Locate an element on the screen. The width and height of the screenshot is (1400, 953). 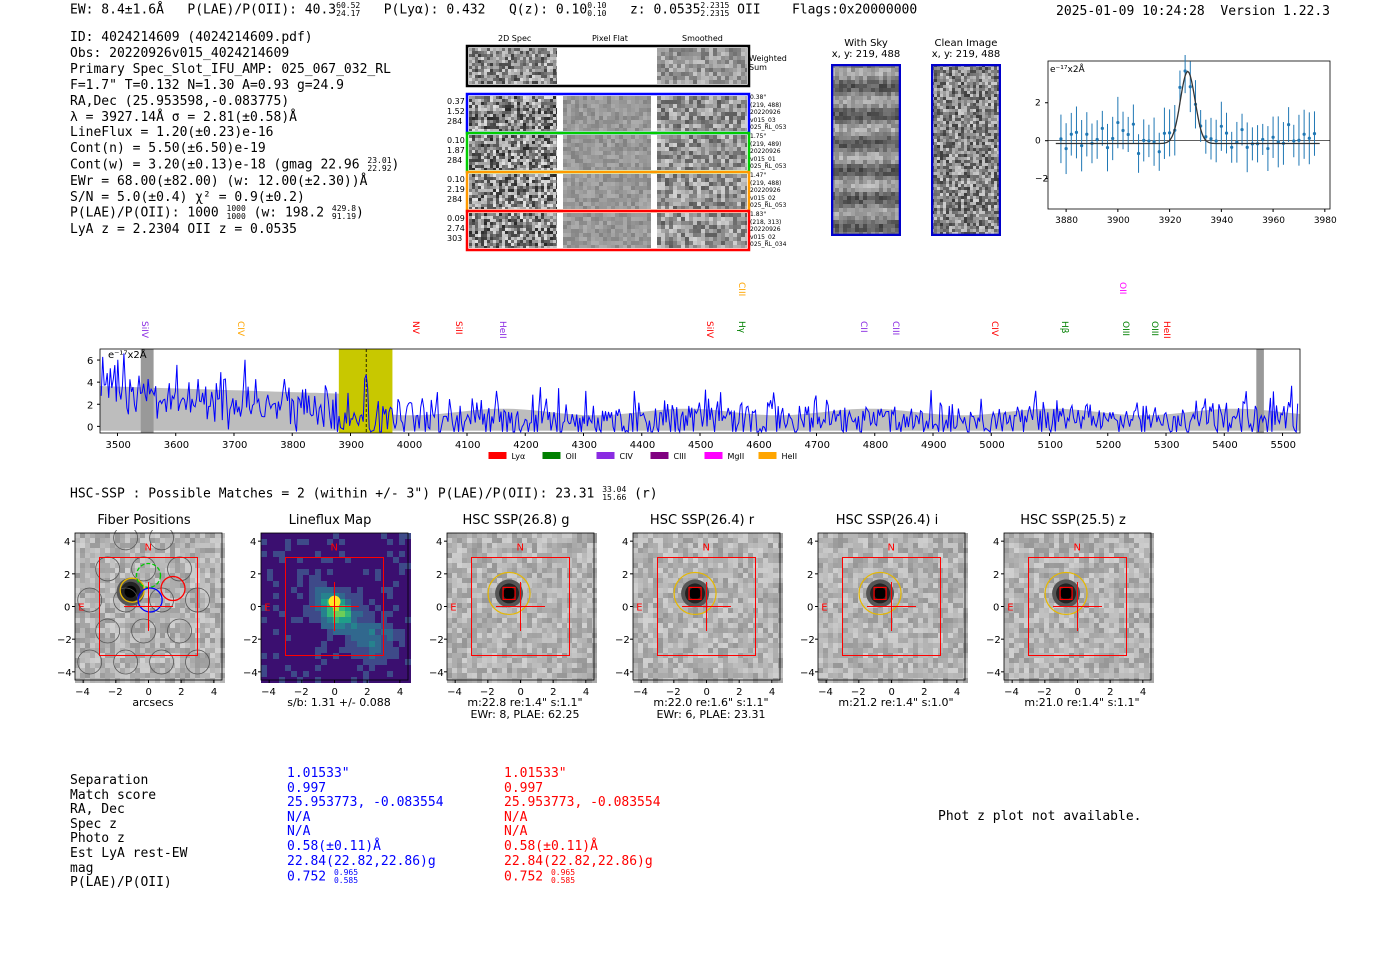
zoom-fit-curve is located at coordinates (1187, 107).